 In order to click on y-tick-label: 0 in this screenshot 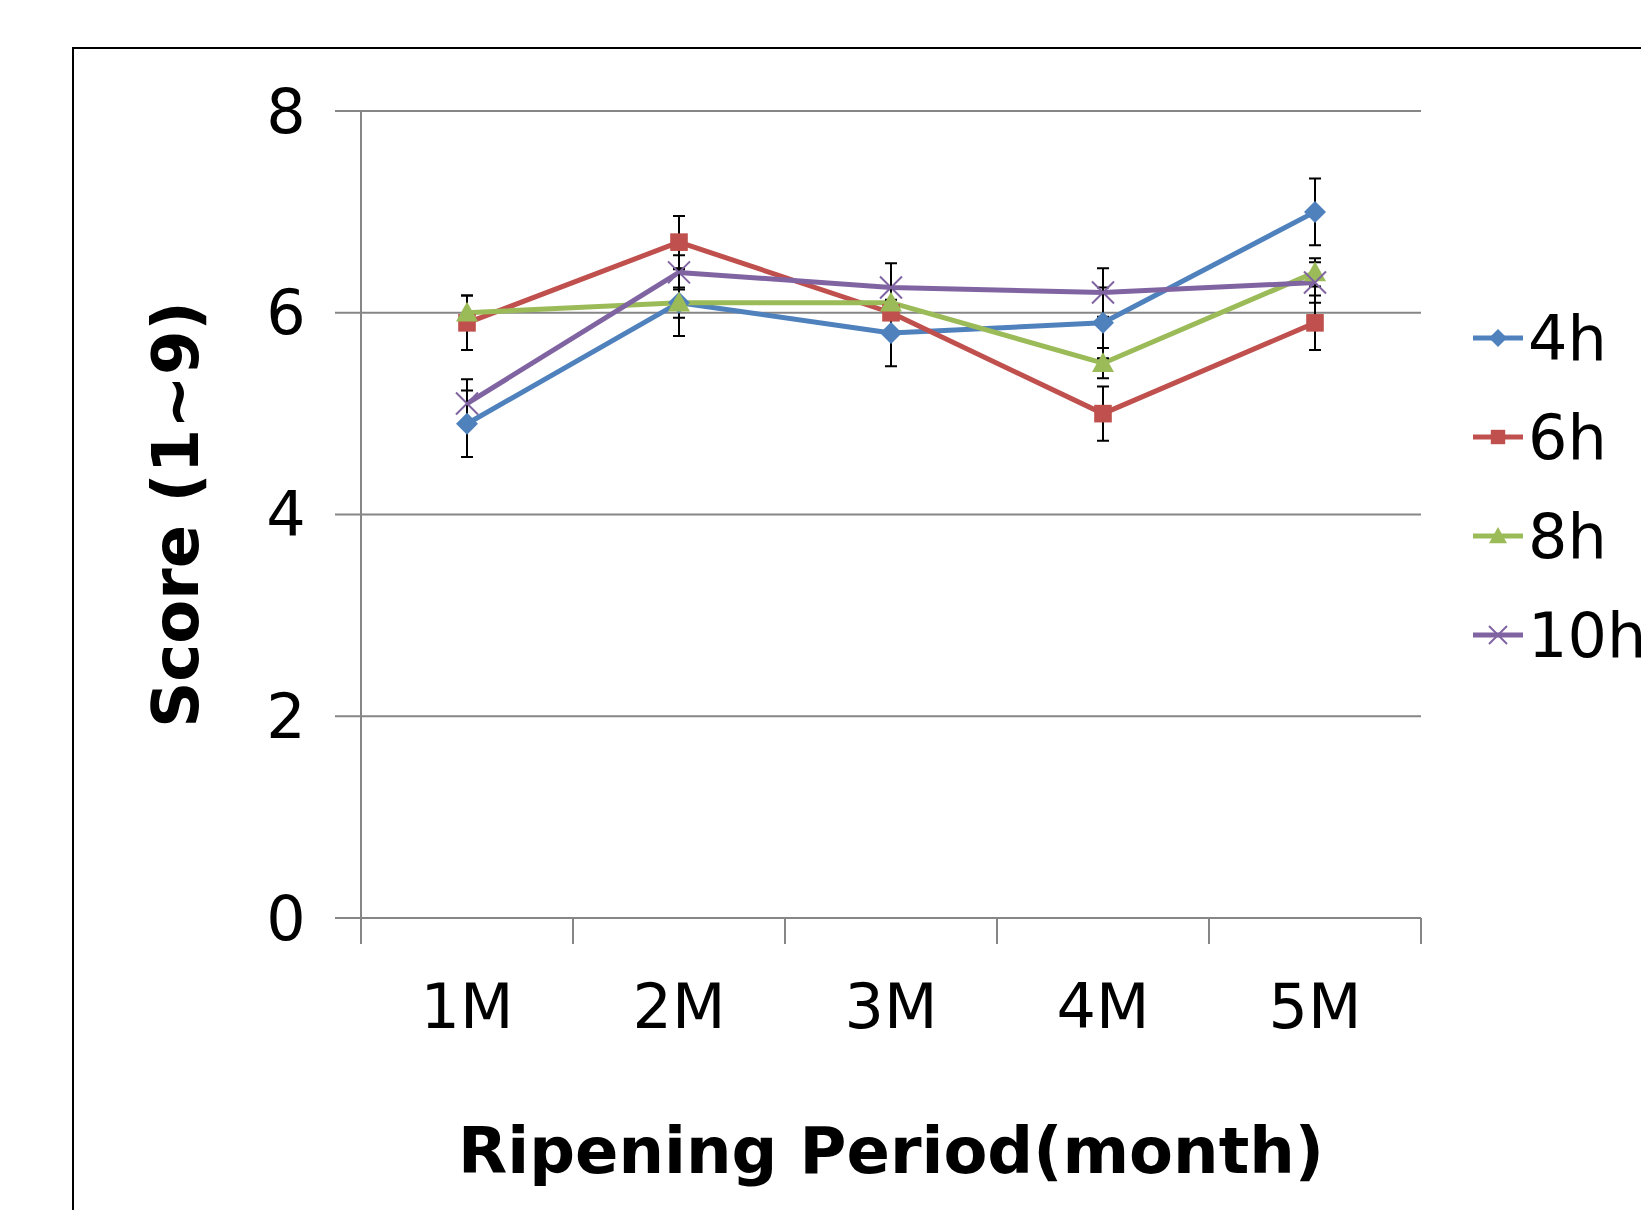, I will do `click(286, 918)`.